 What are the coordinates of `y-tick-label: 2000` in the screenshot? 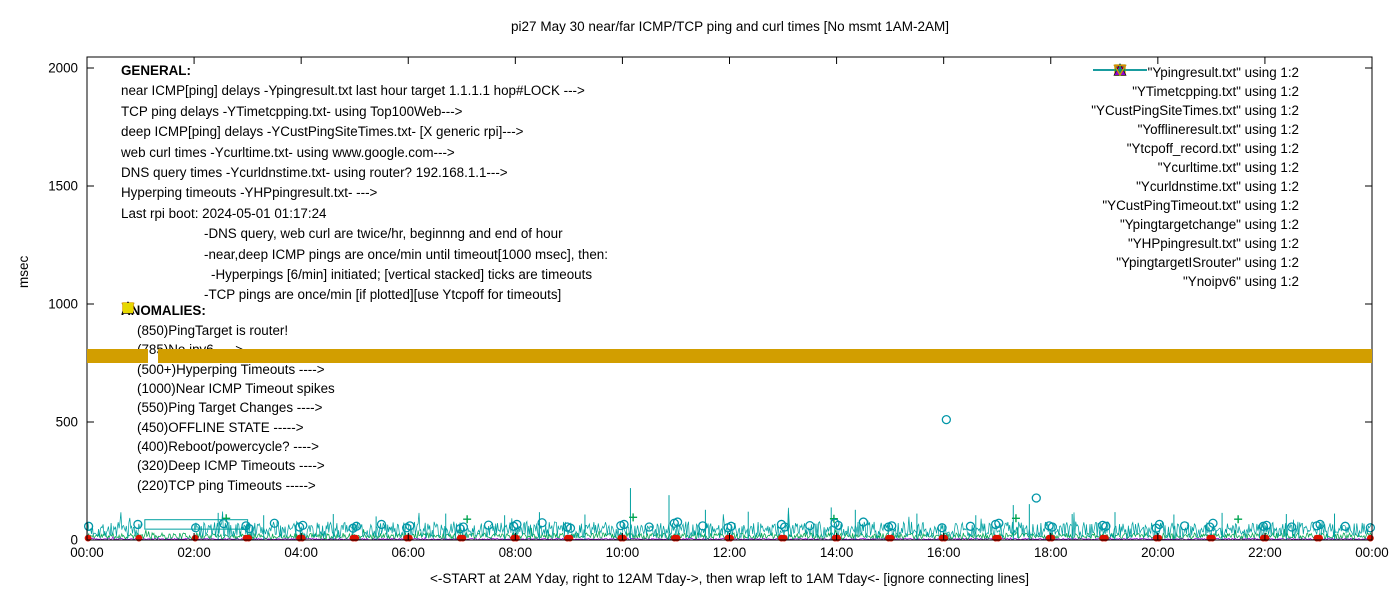 It's located at (63, 68).